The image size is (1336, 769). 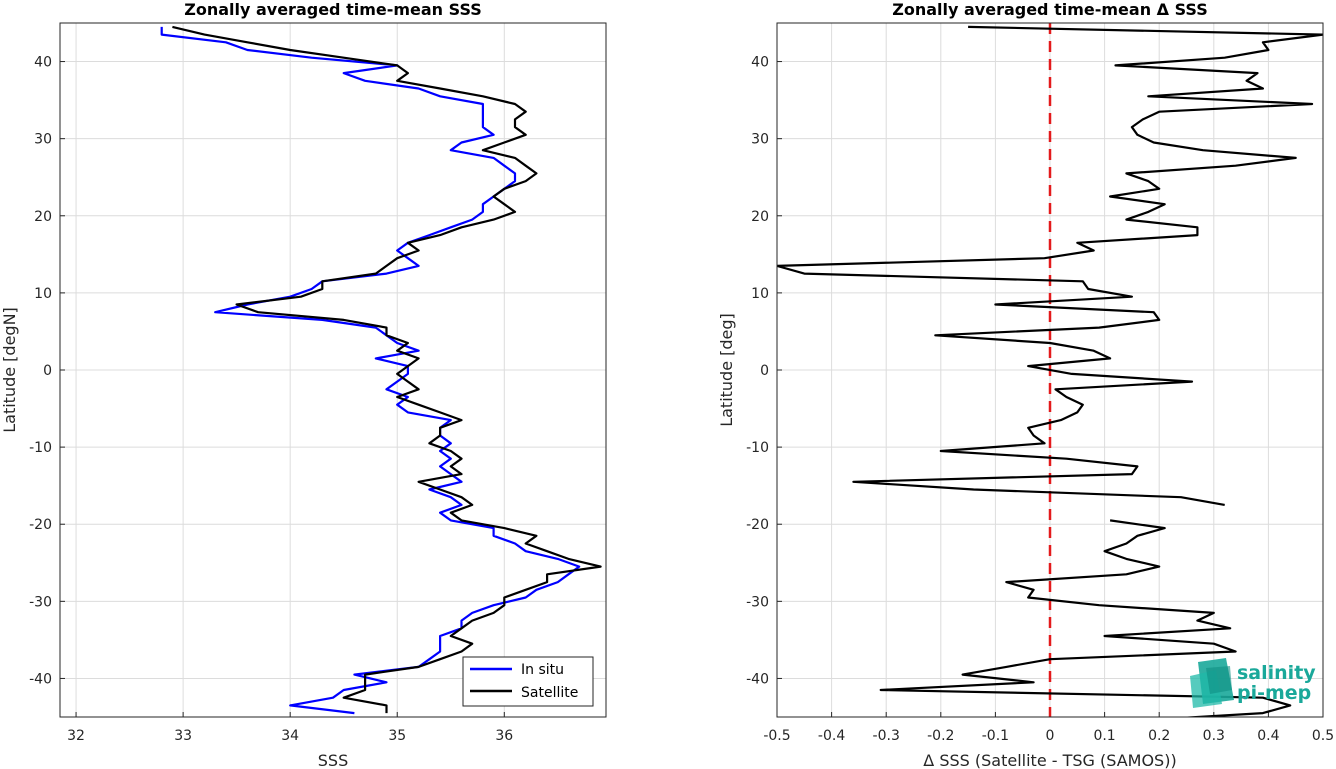 What do you see at coordinates (40, 679) in the screenshot?
I see `left-y-tick-label: -40` at bounding box center [40, 679].